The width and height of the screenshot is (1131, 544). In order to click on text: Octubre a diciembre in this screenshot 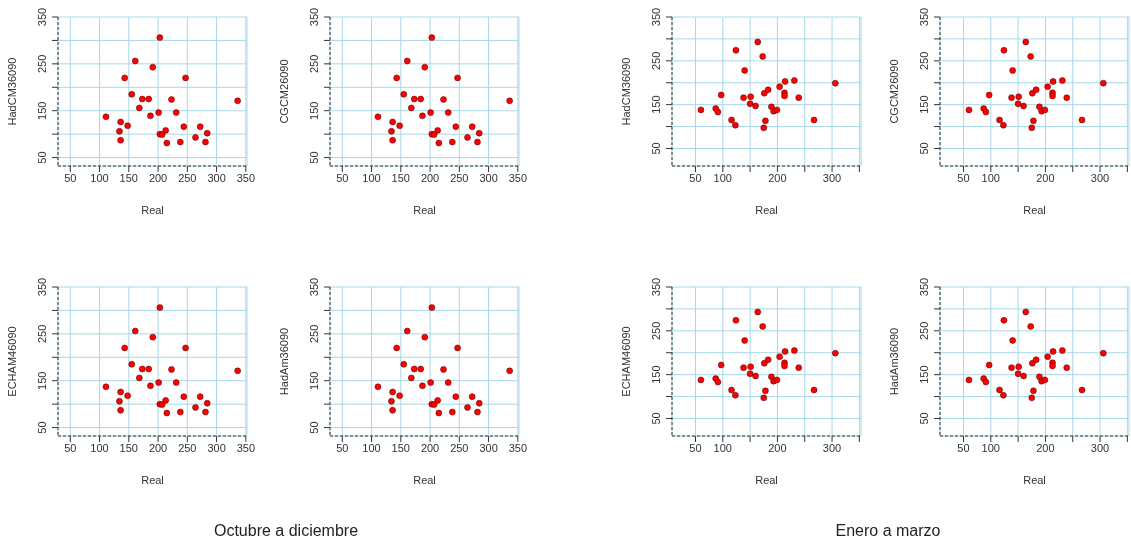, I will do `click(286, 531)`.